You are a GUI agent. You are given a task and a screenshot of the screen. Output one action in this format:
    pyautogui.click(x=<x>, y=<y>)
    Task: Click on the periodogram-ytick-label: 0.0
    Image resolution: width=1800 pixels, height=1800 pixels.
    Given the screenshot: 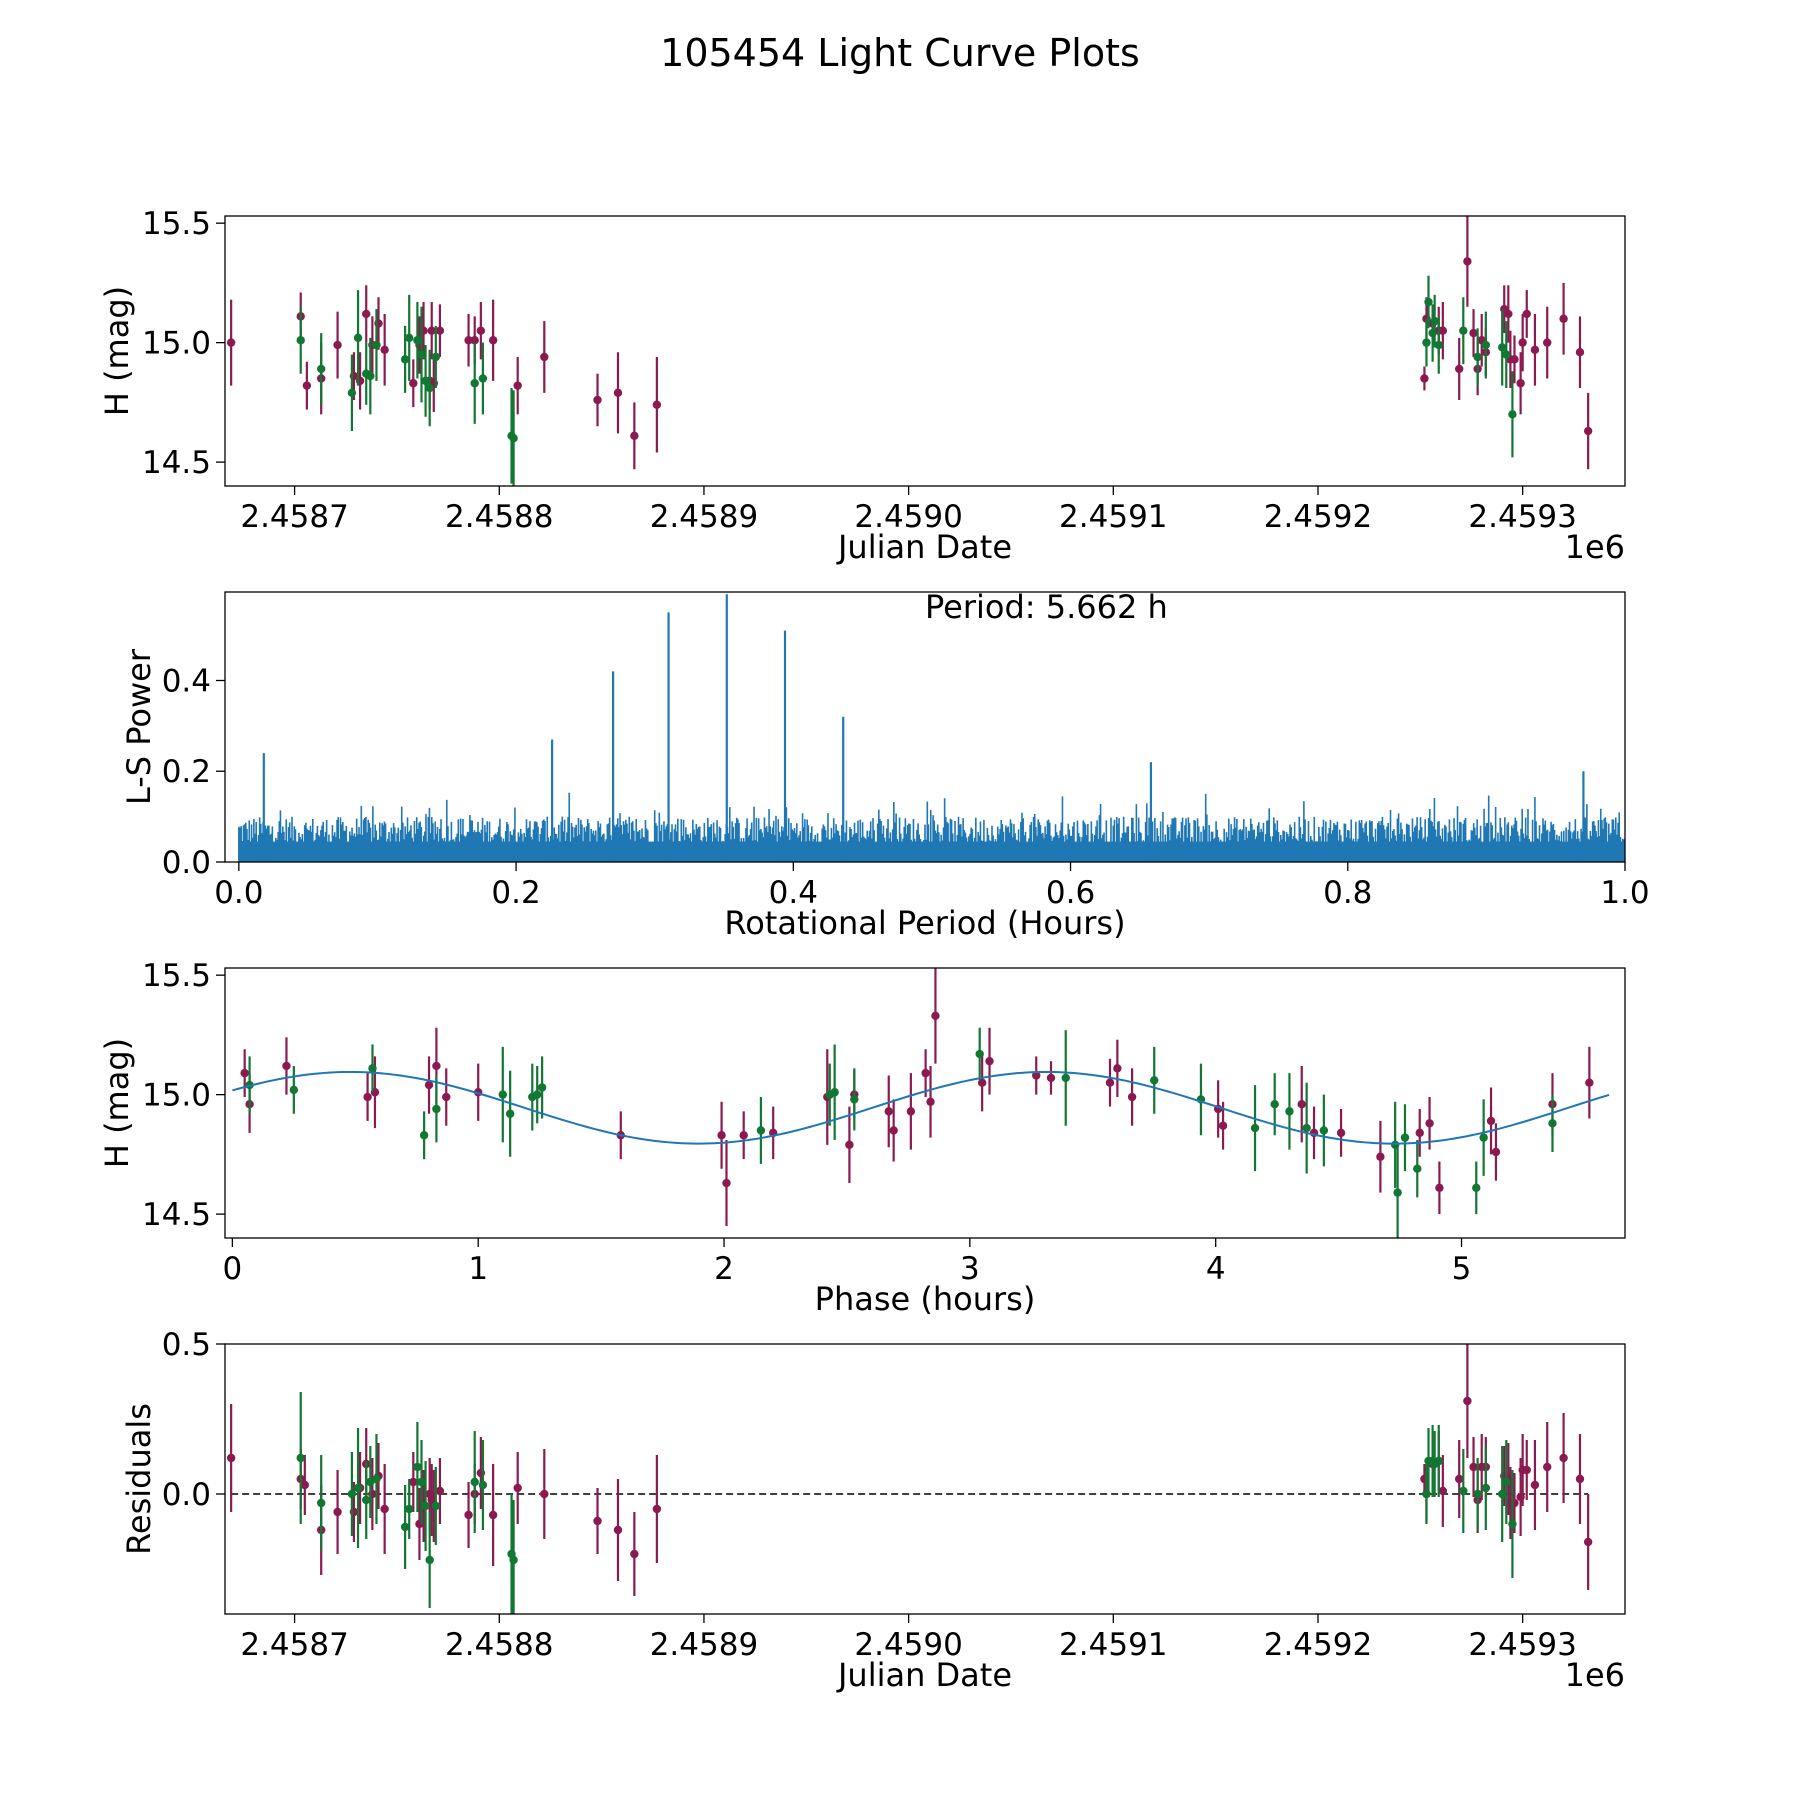 What is the action you would take?
    pyautogui.click(x=186, y=863)
    